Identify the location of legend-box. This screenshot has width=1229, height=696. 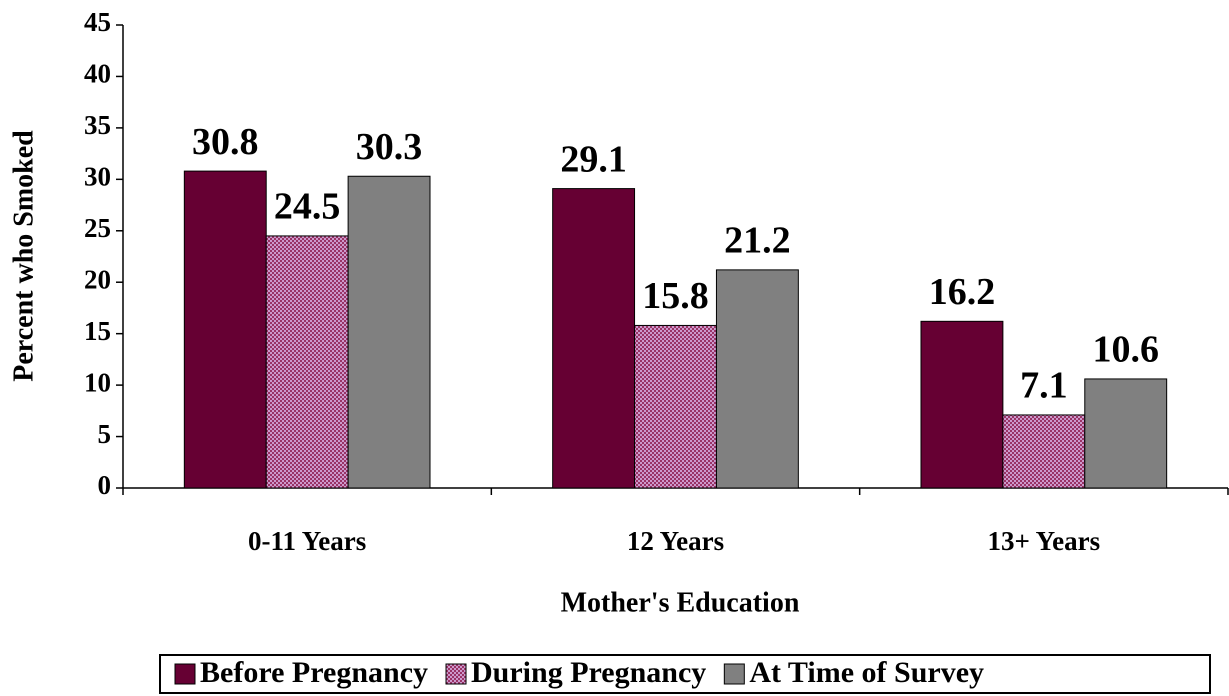
(685, 674).